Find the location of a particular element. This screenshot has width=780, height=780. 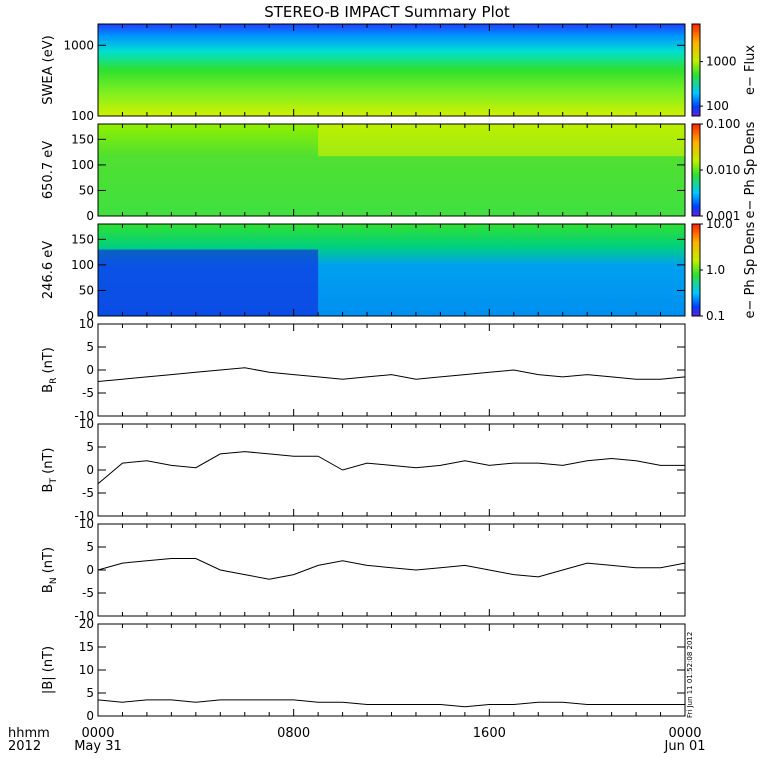

xtick-label: 0800 is located at coordinates (293, 733).